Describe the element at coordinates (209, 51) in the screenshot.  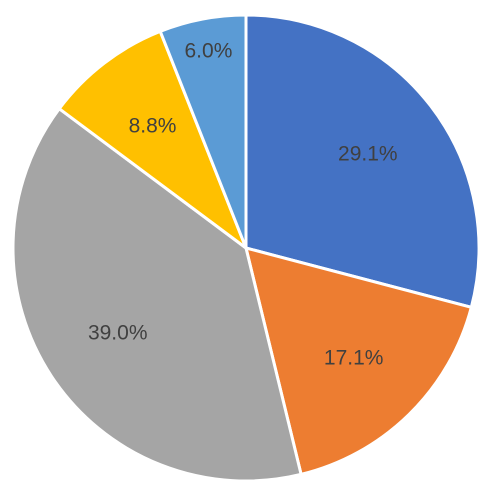
I see `data-label-4: 6.0%` at that location.